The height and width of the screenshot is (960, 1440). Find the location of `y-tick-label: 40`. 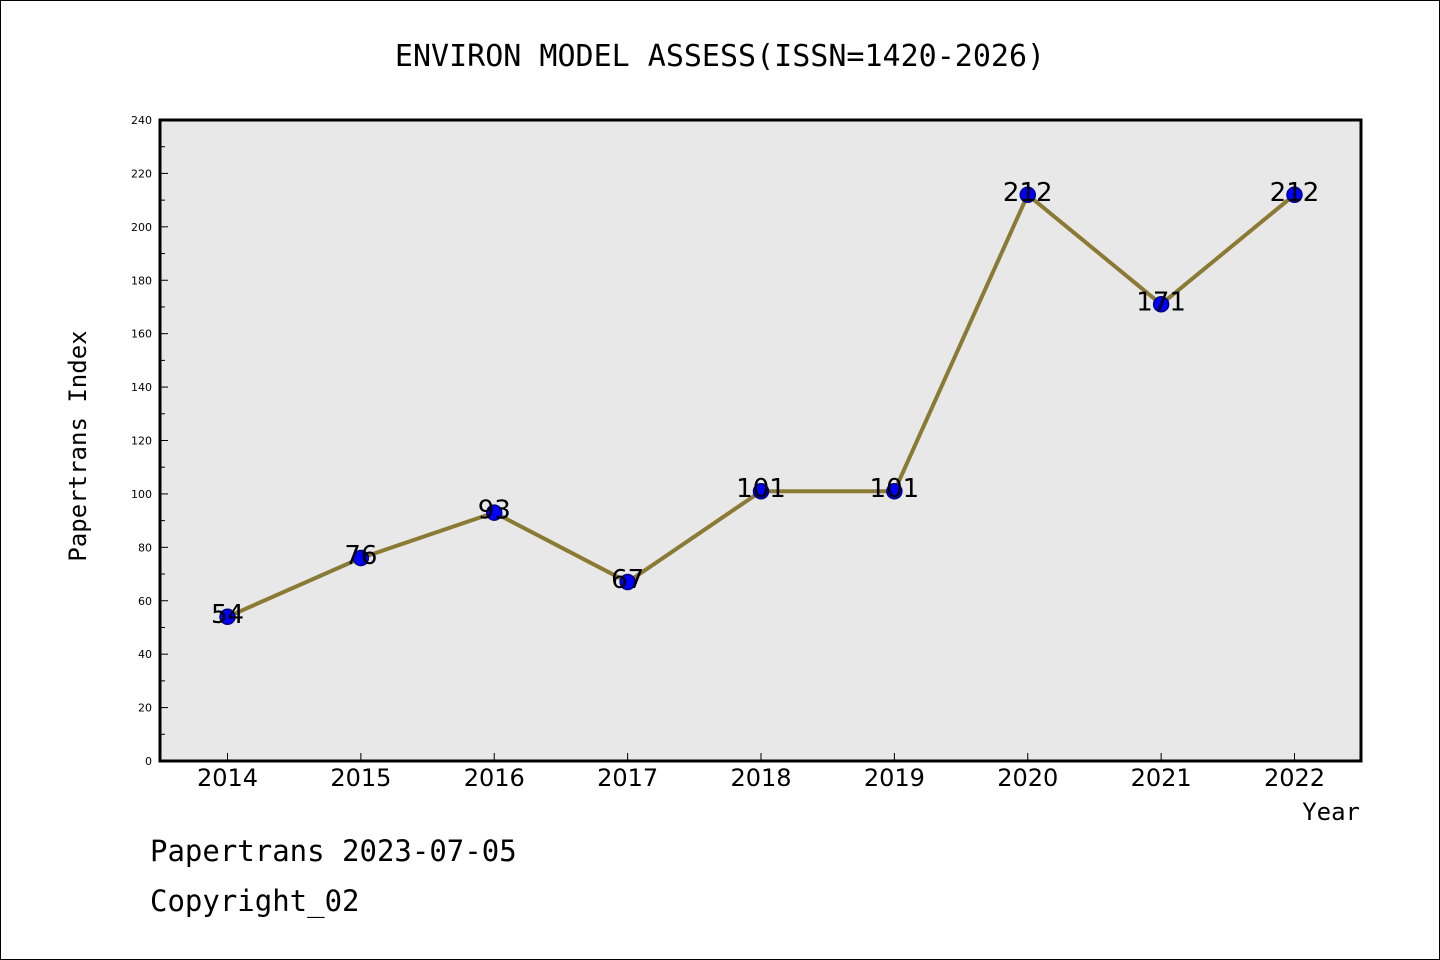

y-tick-label: 40 is located at coordinates (145, 654).